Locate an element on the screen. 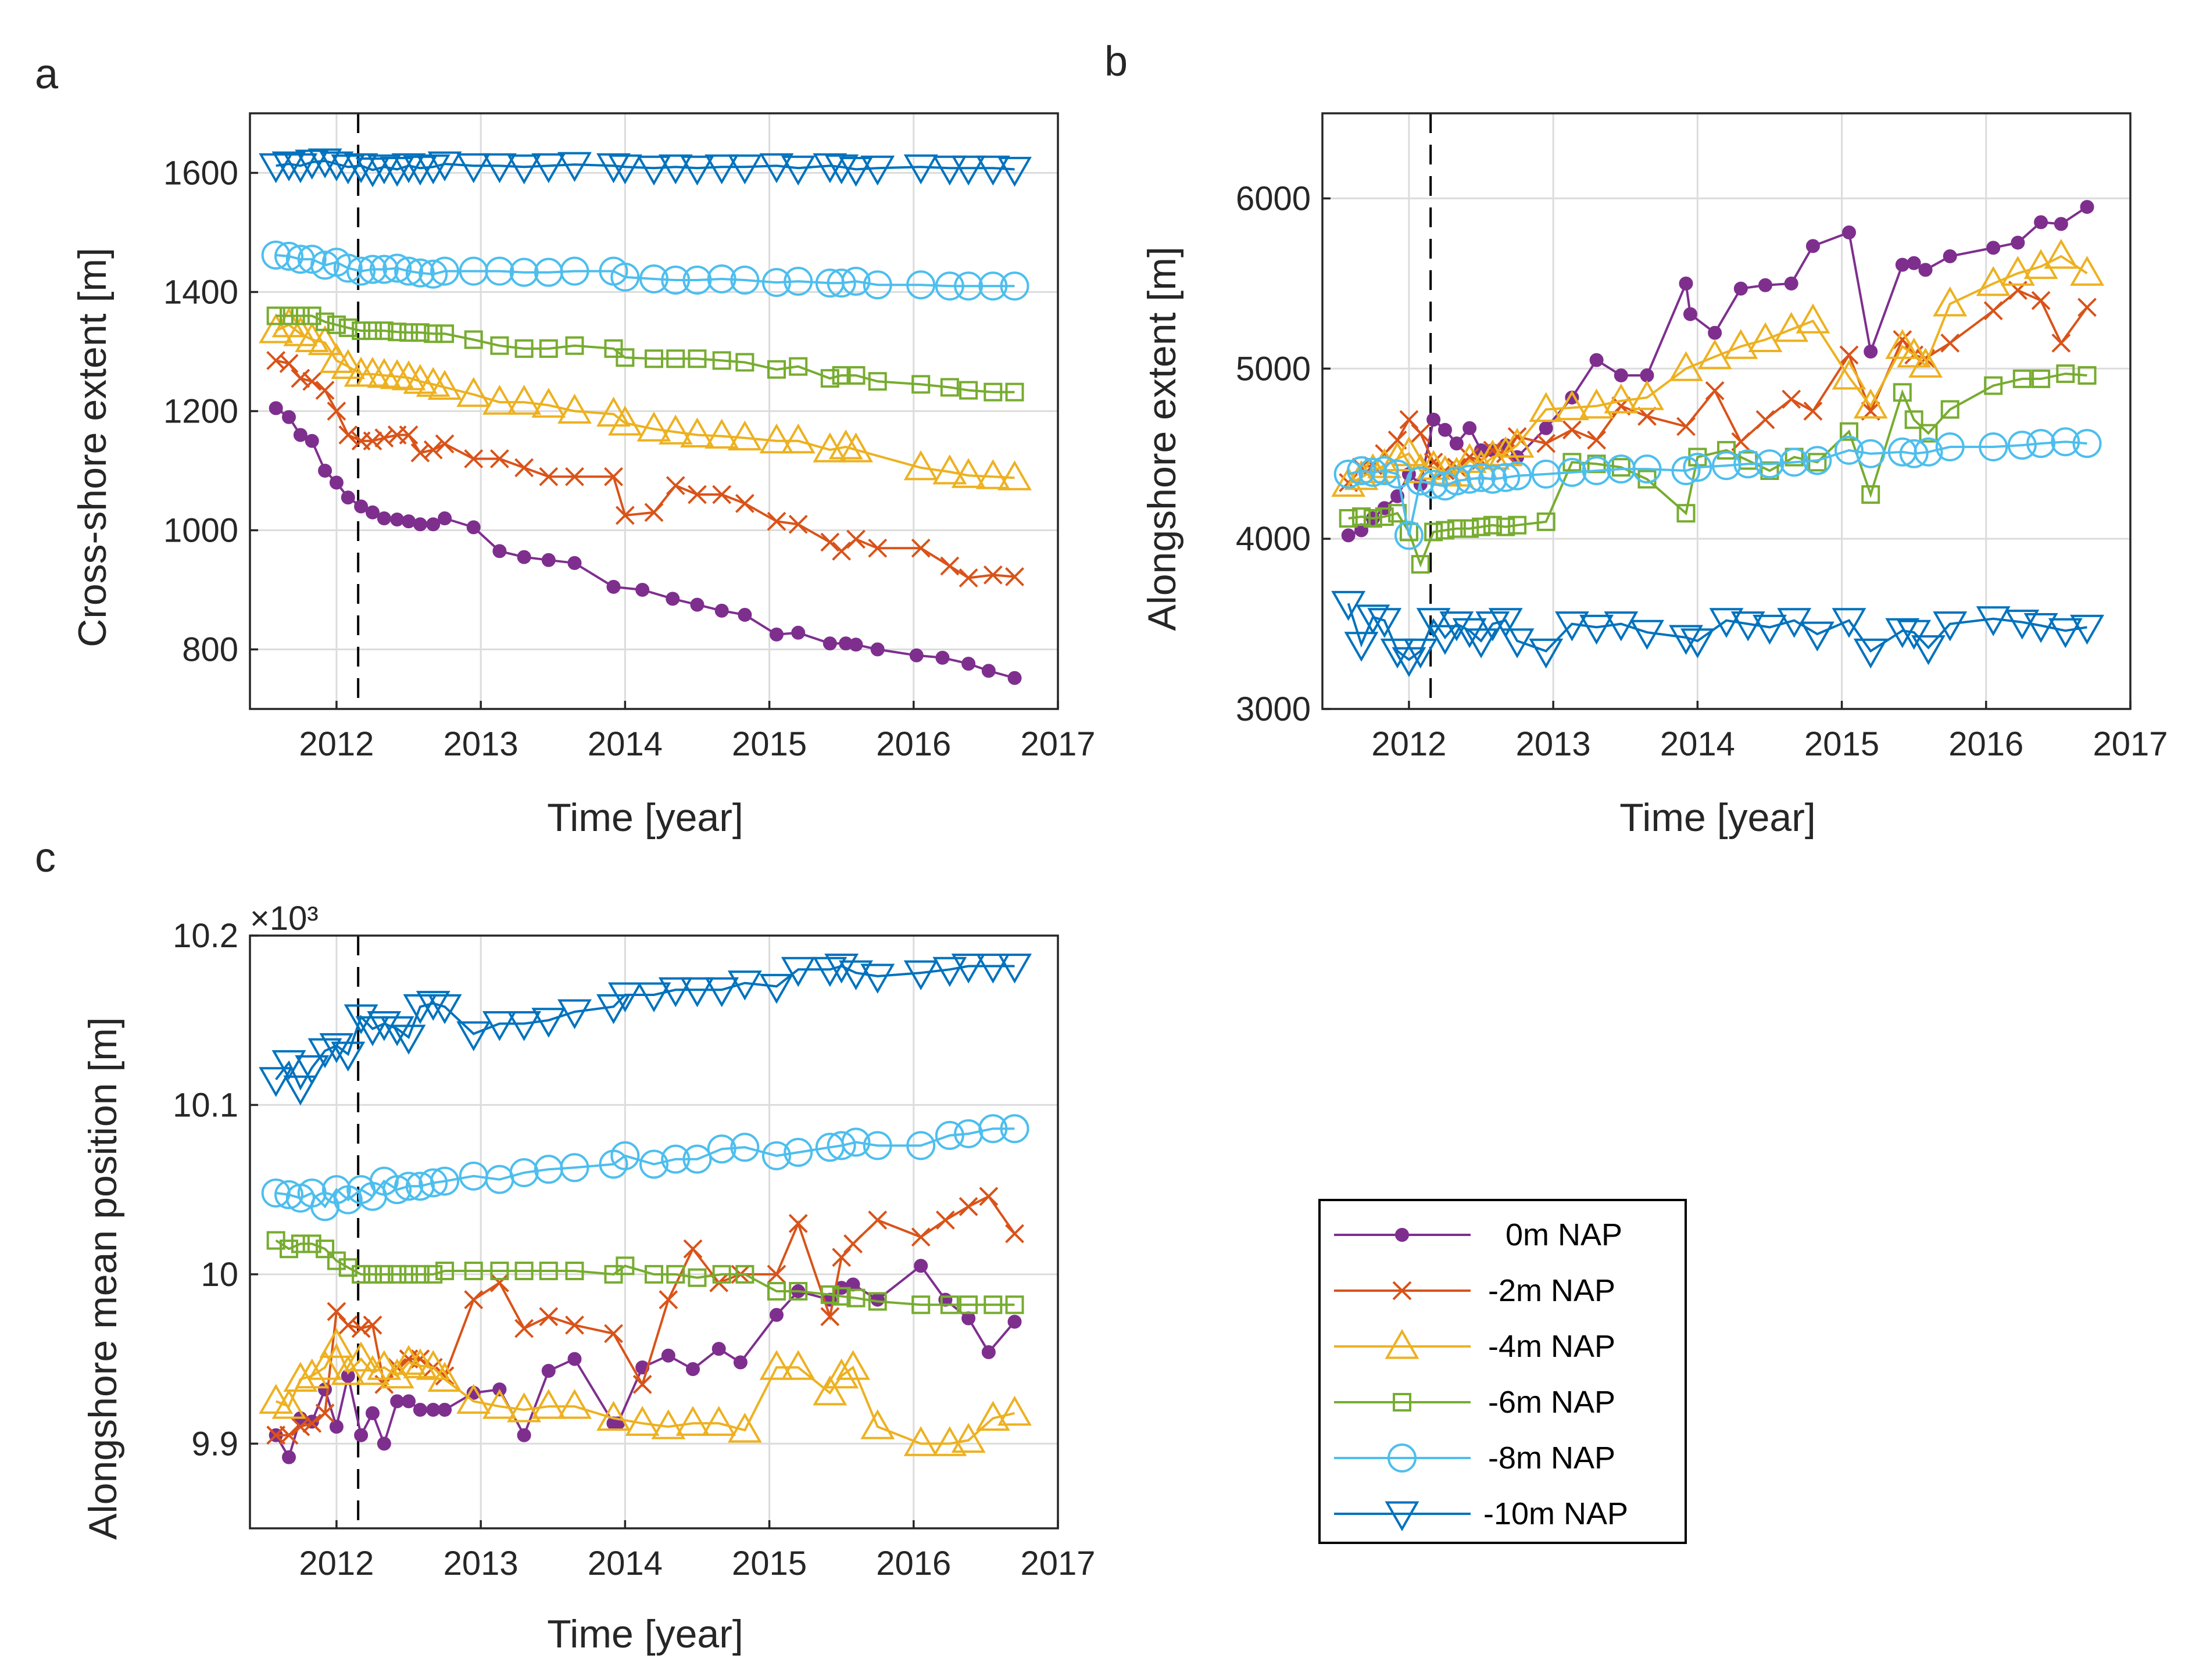  legend-label-0m: 0m NAP is located at coordinates (1563, 1234).